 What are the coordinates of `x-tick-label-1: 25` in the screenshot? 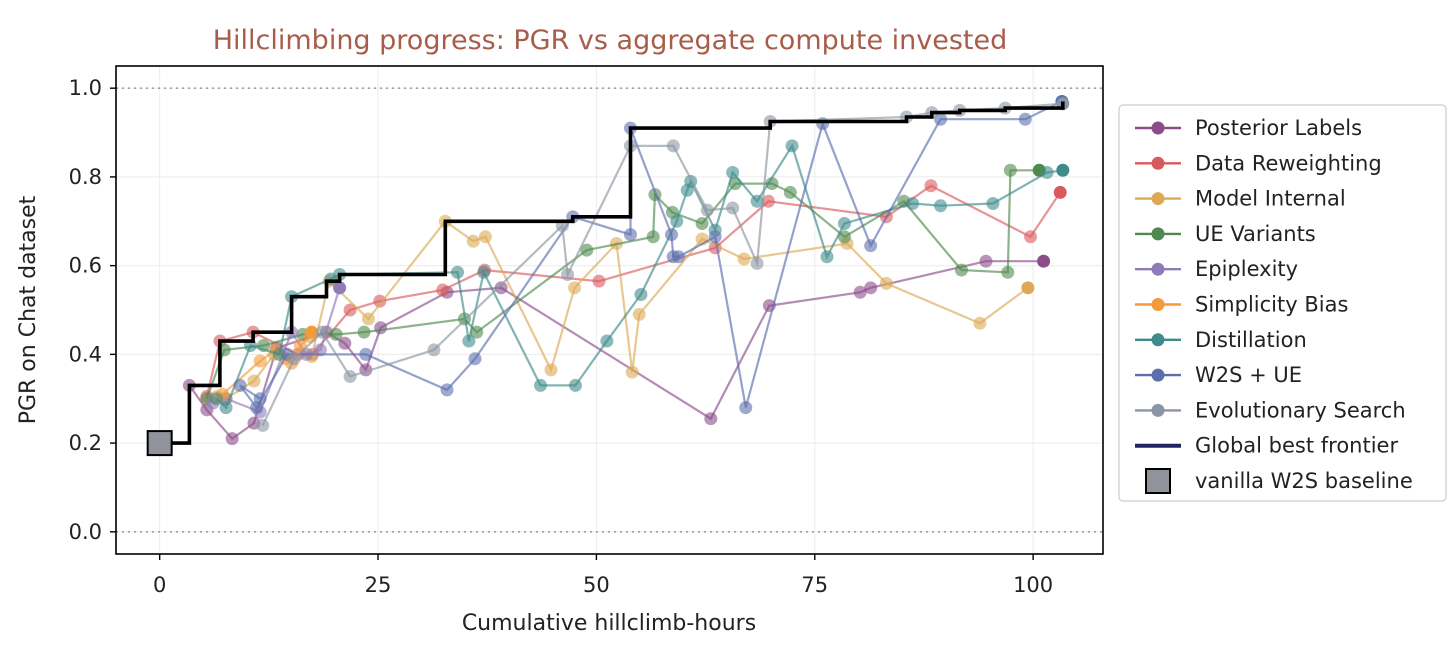 It's located at (378, 585).